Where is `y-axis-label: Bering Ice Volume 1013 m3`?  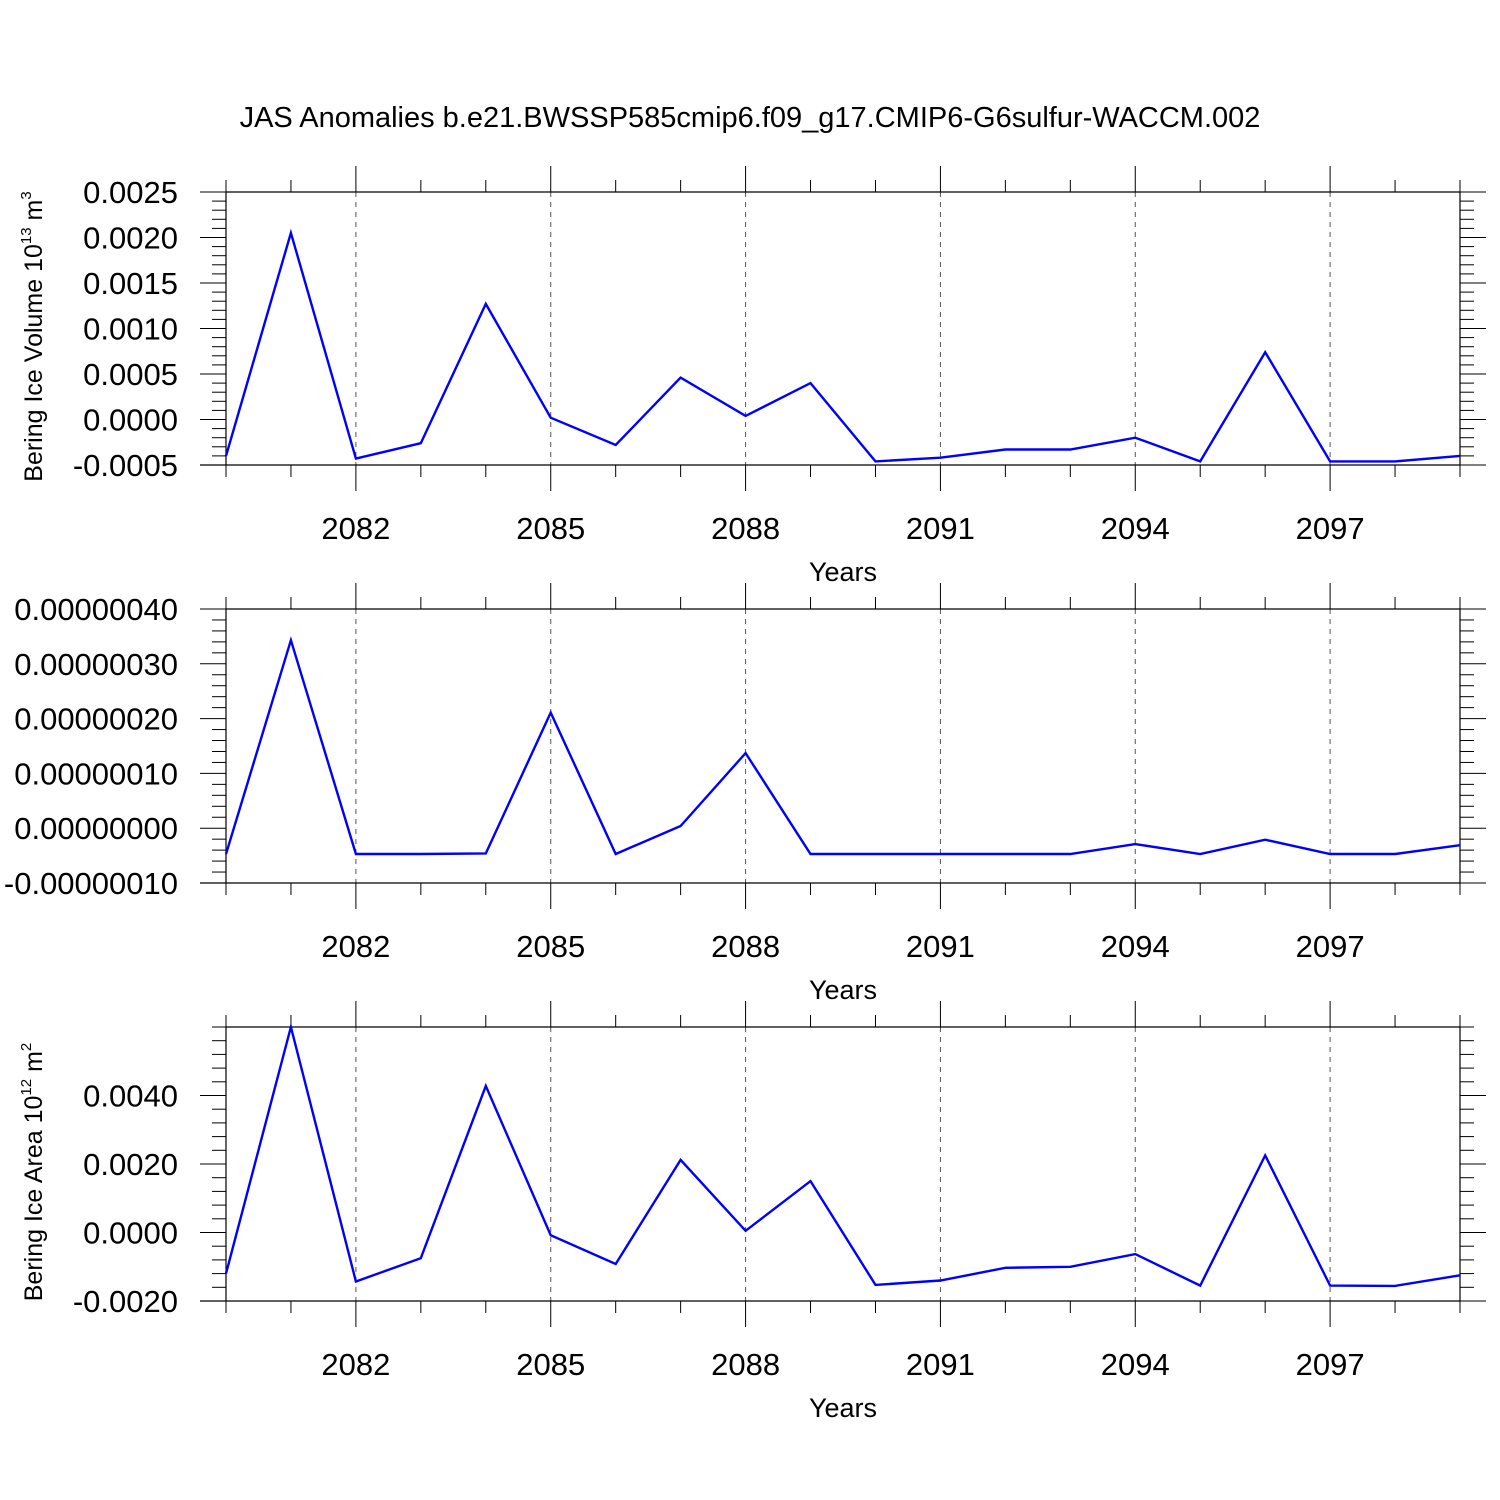 y-axis-label: Bering Ice Volume 1013 m3 is located at coordinates (33, 336).